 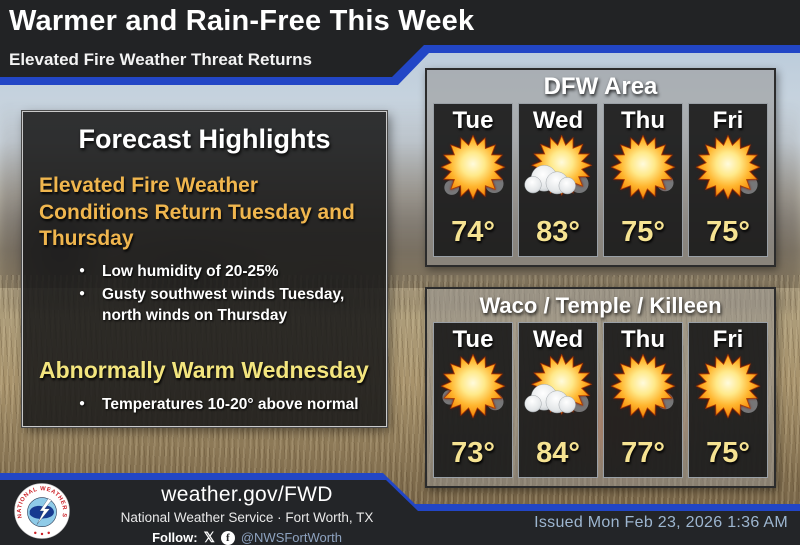 What do you see at coordinates (247, 494) in the screenshot?
I see `website-url: weather.gov/FWD` at bounding box center [247, 494].